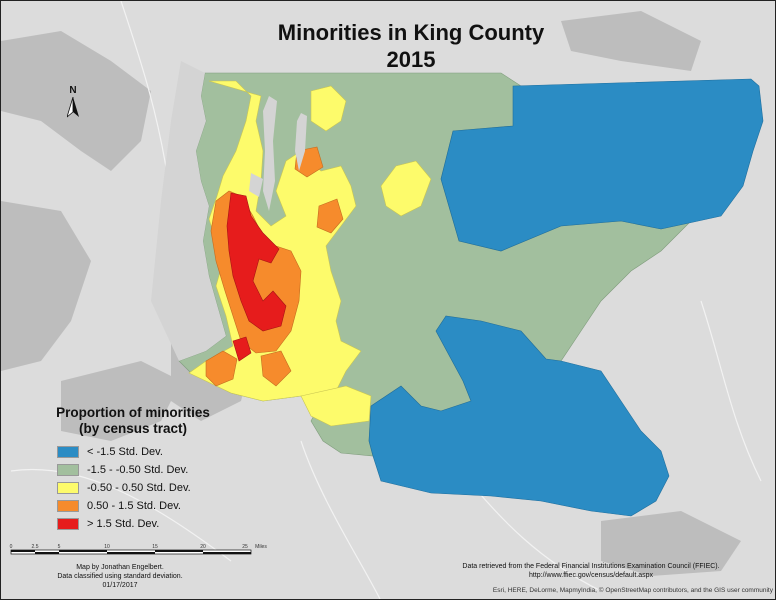  Describe the element at coordinates (68, 506) in the screenshot. I see `legend-swatch-orange` at that location.